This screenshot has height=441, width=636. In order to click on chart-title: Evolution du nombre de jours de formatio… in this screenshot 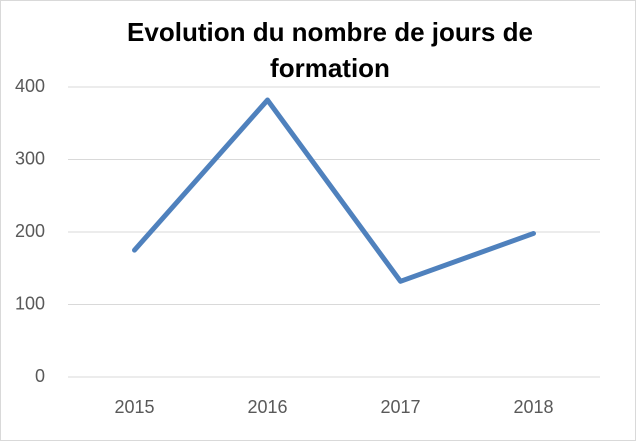, I will do `click(330, 50)`.